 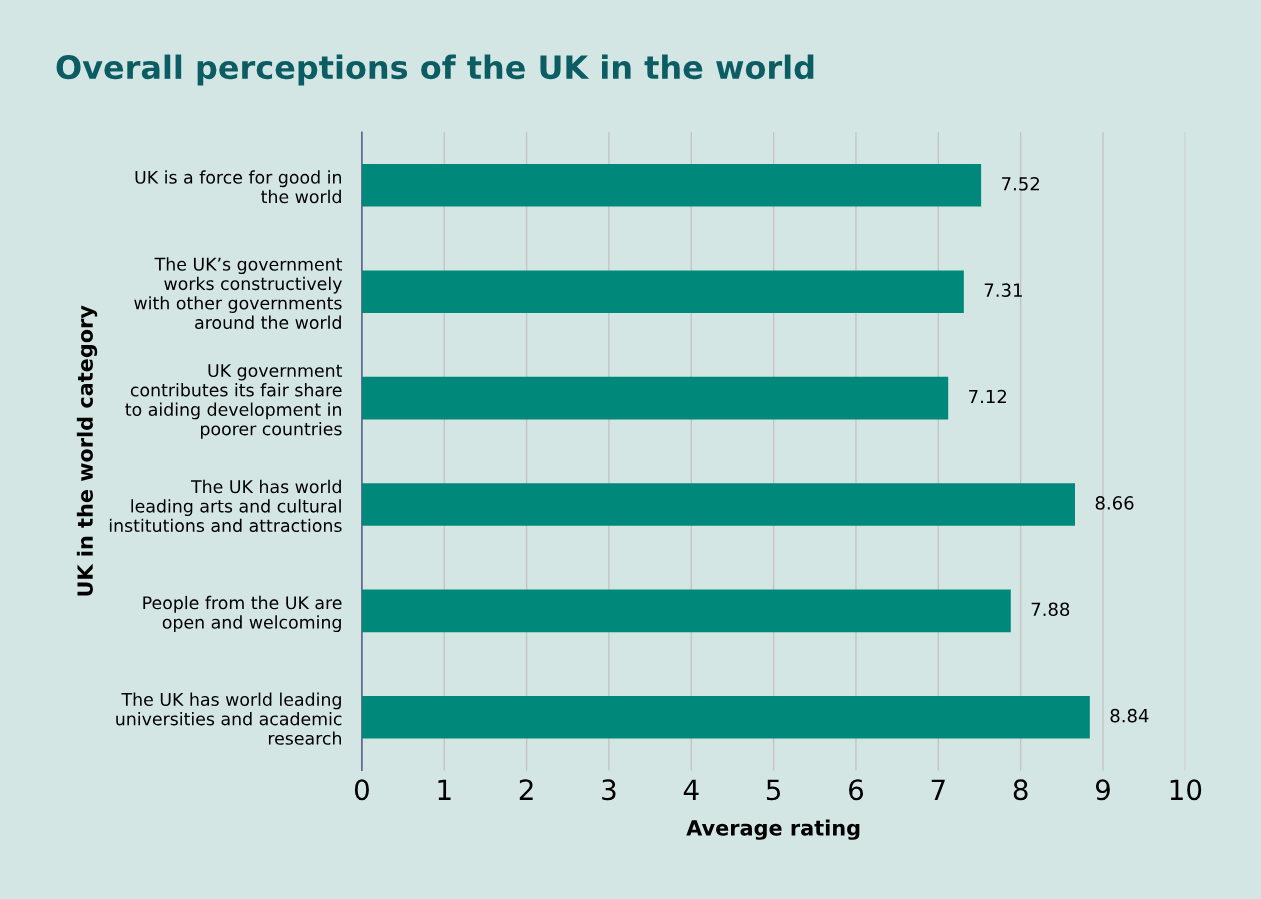 What do you see at coordinates (238, 187) in the screenshot?
I see `y-tick-label: UK is a force for good in the world` at bounding box center [238, 187].